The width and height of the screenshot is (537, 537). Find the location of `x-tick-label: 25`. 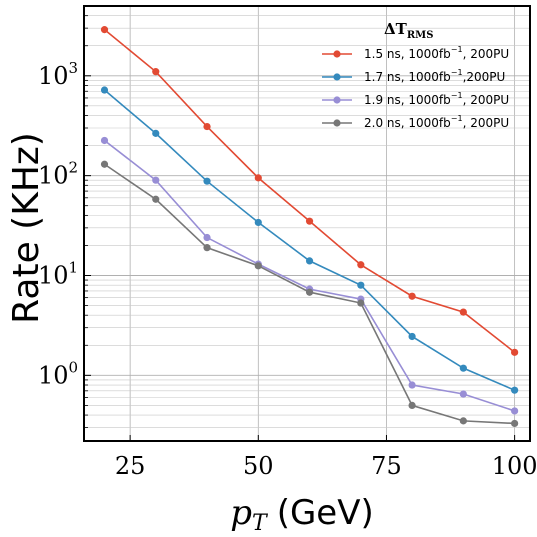

x-tick-label: 25 is located at coordinates (130, 466).